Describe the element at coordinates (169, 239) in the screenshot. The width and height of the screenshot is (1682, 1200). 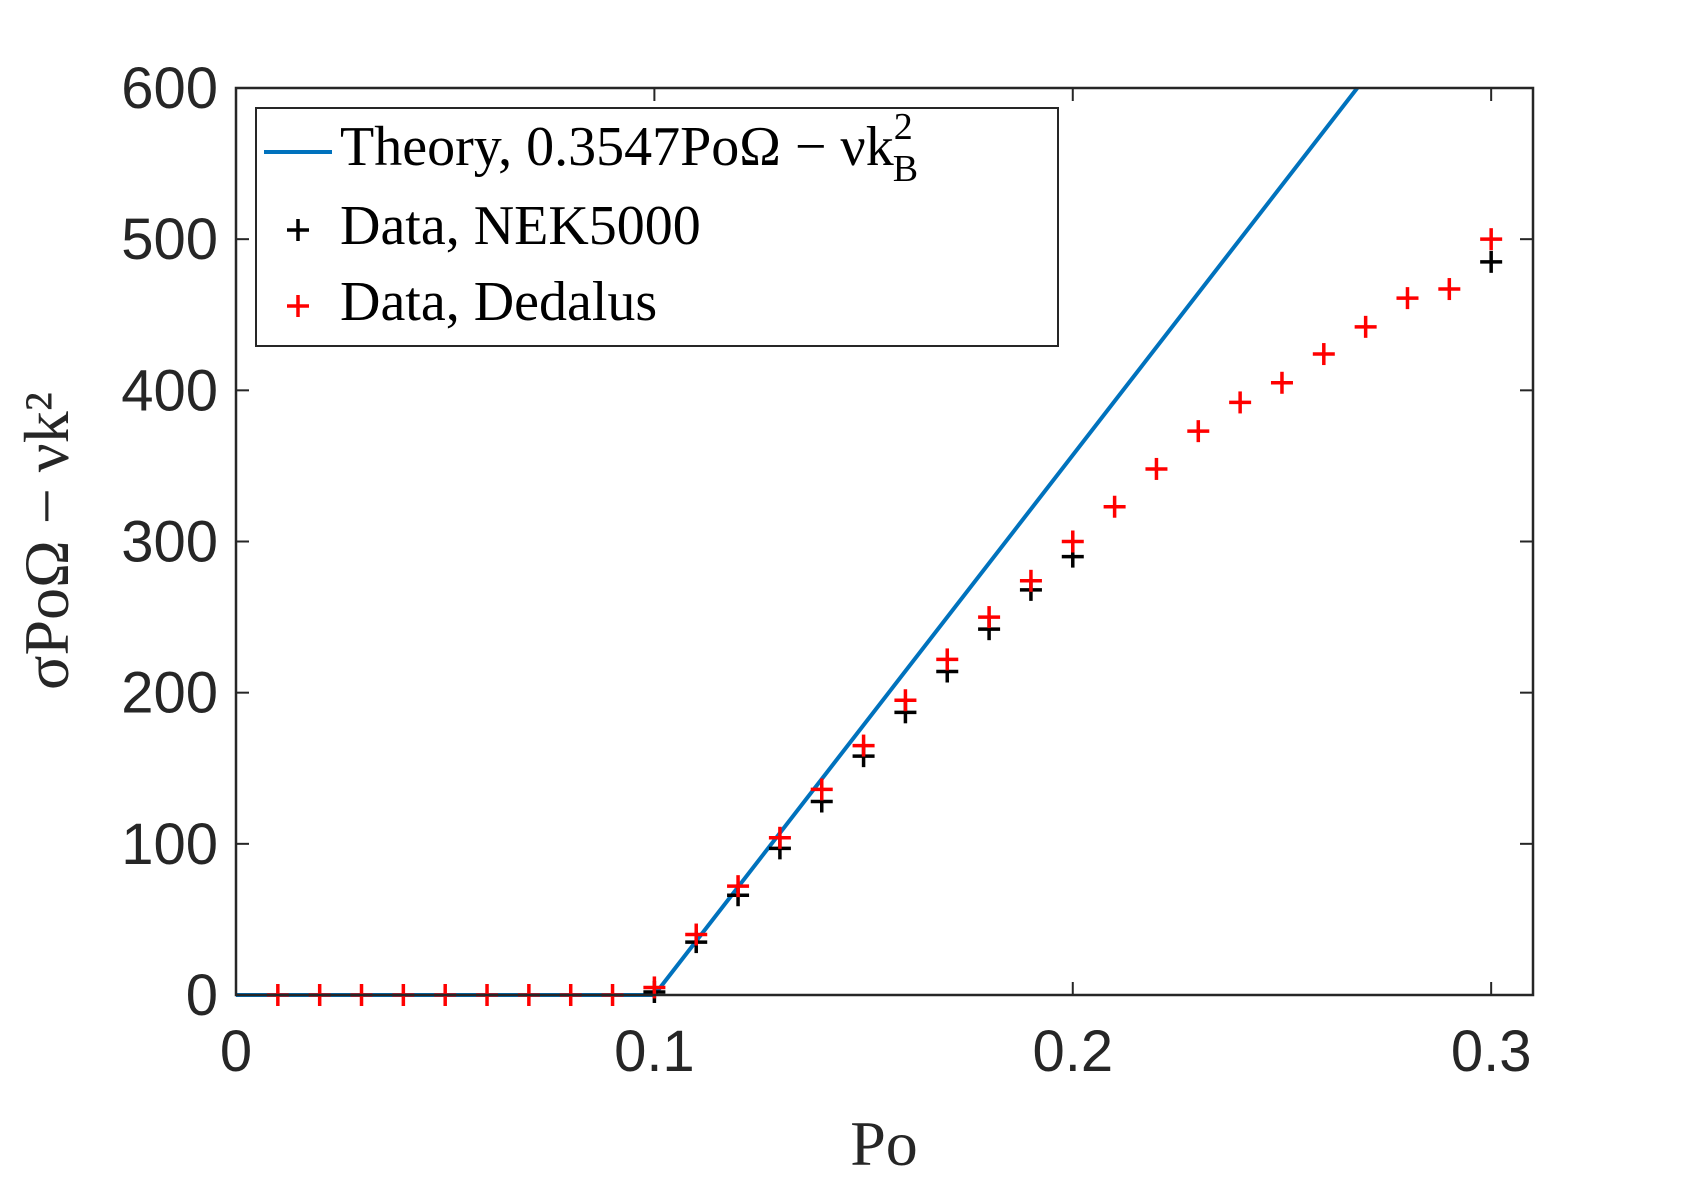
I see `y-tick-label-5: 500` at that location.